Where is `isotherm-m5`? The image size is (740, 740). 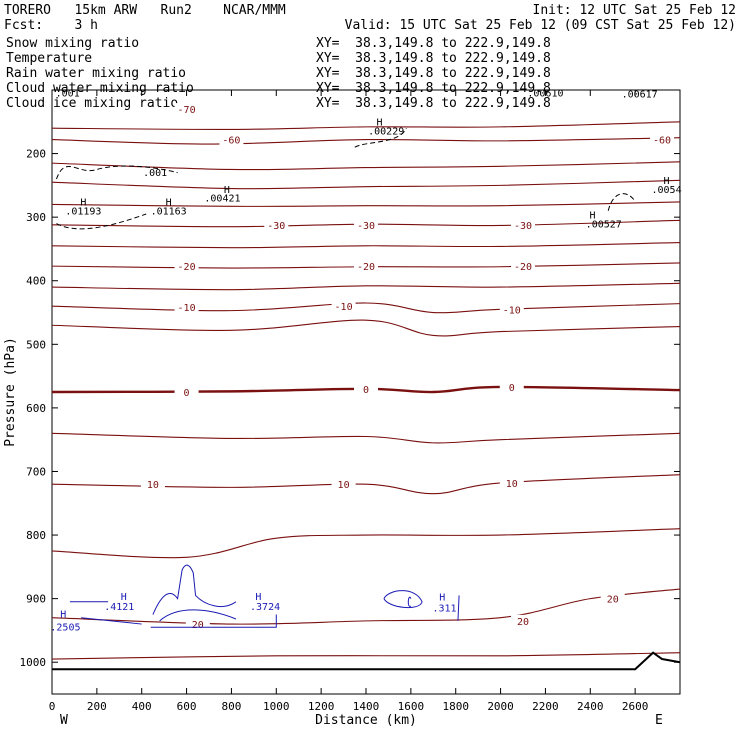
isotherm-m5 is located at coordinates (366, 328).